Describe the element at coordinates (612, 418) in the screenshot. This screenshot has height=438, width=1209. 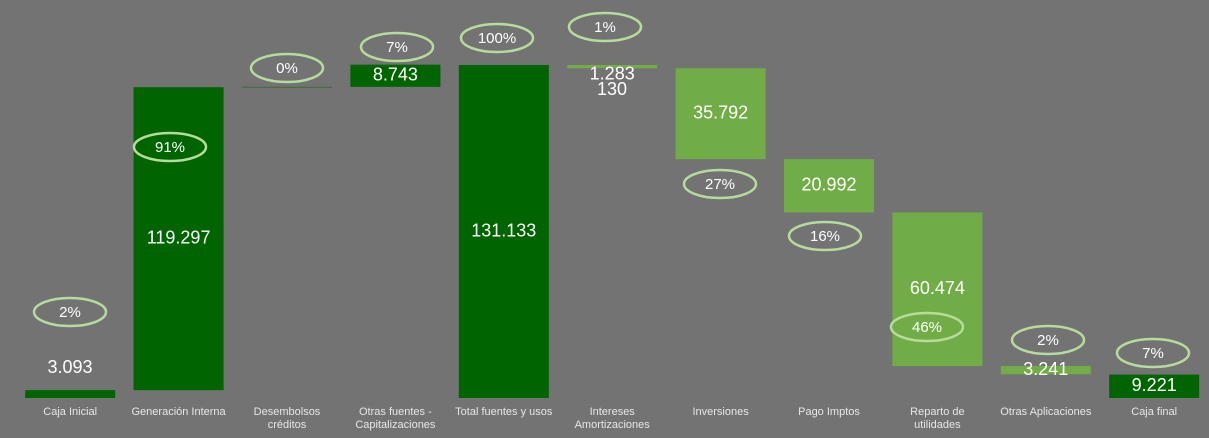
I see `x-tick-label: Intereses Amortizaciones` at that location.